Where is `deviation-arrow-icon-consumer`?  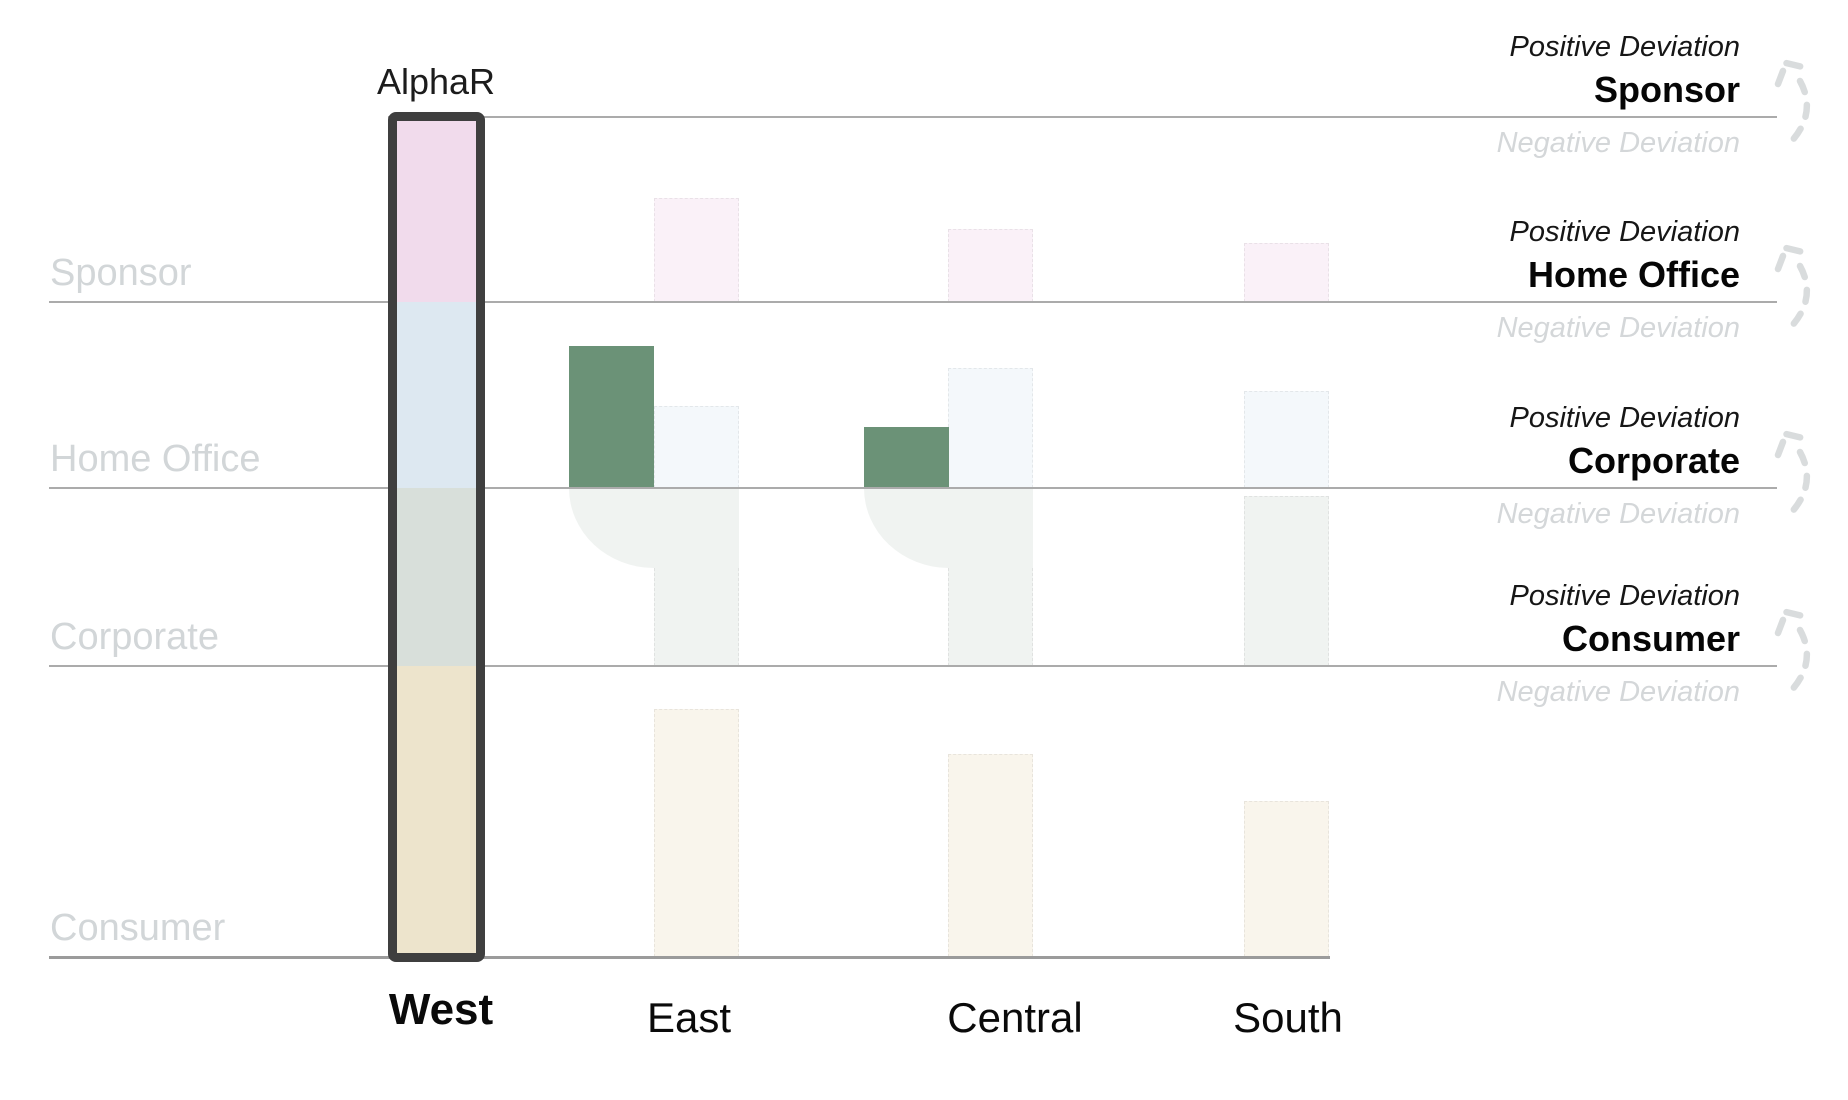 deviation-arrow-icon-consumer is located at coordinates (1793, 656).